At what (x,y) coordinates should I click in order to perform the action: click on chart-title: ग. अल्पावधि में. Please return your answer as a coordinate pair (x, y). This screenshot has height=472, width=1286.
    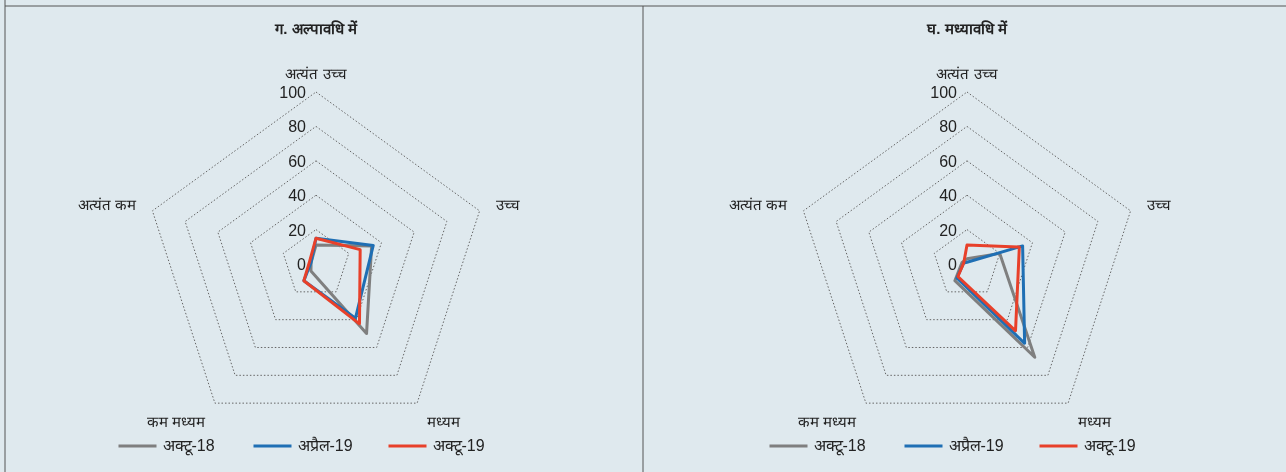
    Looking at the image, I should click on (316, 28).